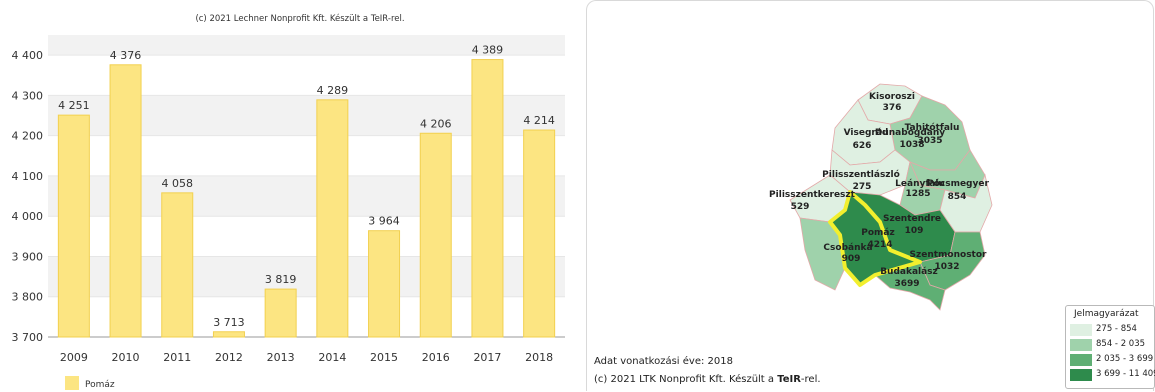 This screenshot has height=392, width=1155. Describe the element at coordinates (1116, 329) in the screenshot. I see `legend-label: 275 - 854` at that location.